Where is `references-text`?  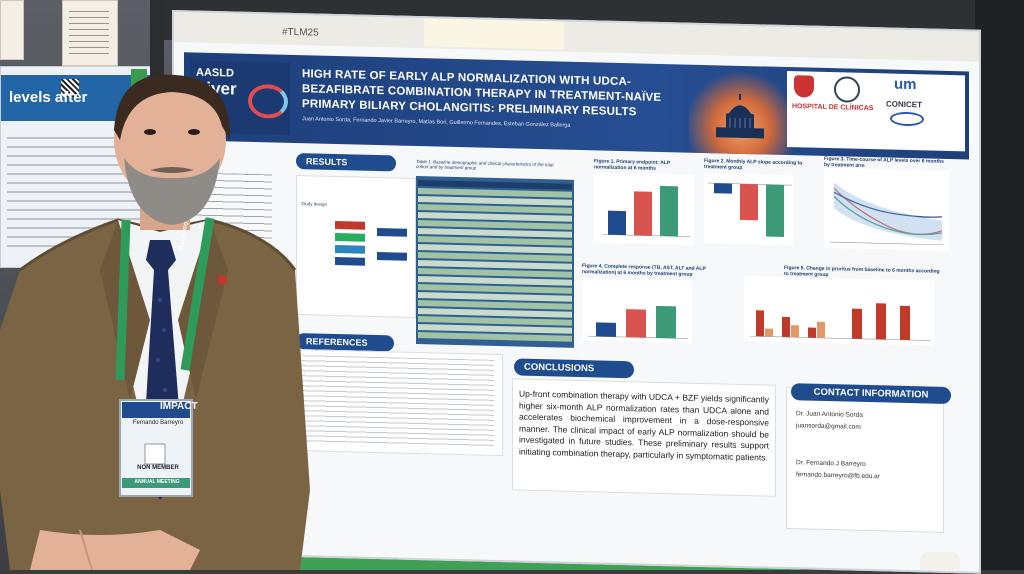 references-text is located at coordinates (398, 402).